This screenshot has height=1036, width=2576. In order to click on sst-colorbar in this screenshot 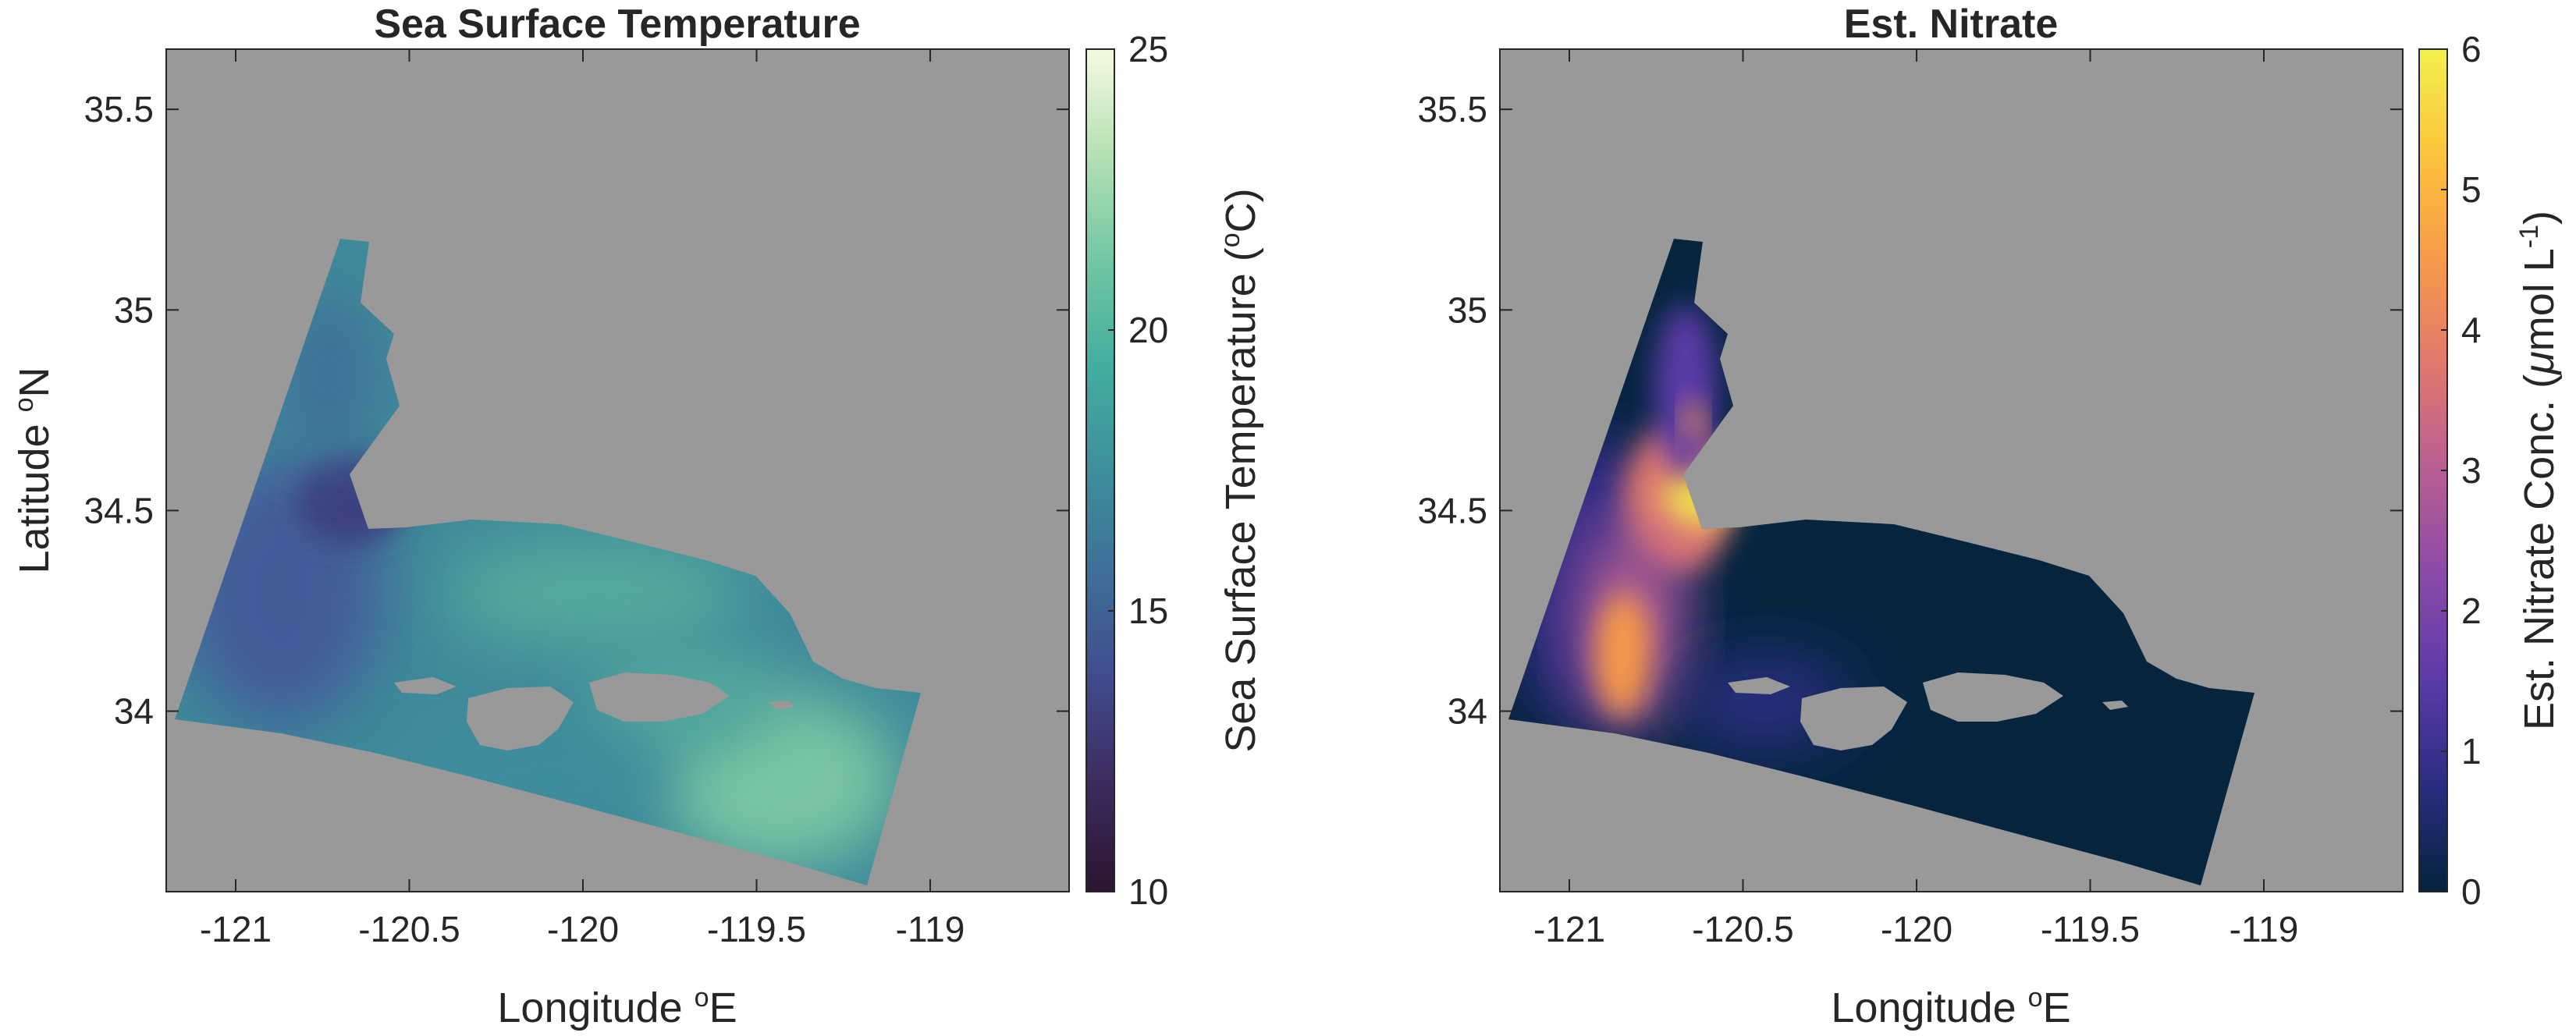, I will do `click(1100, 470)`.